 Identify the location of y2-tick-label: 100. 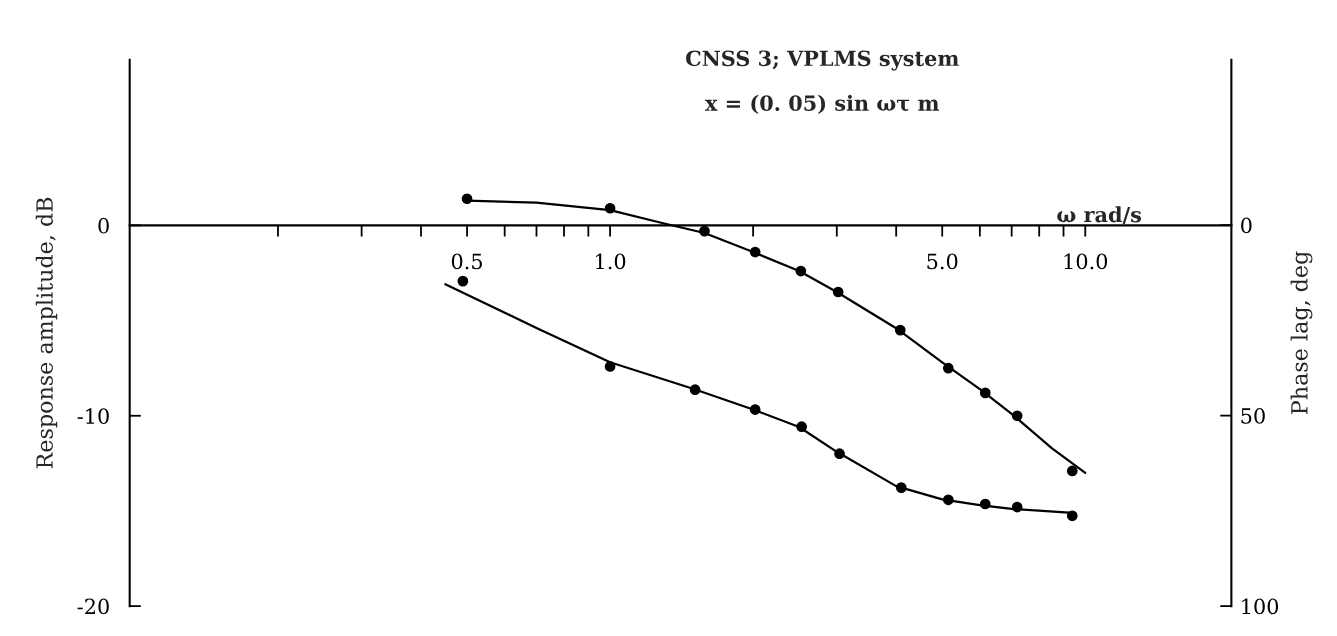
(1260, 606).